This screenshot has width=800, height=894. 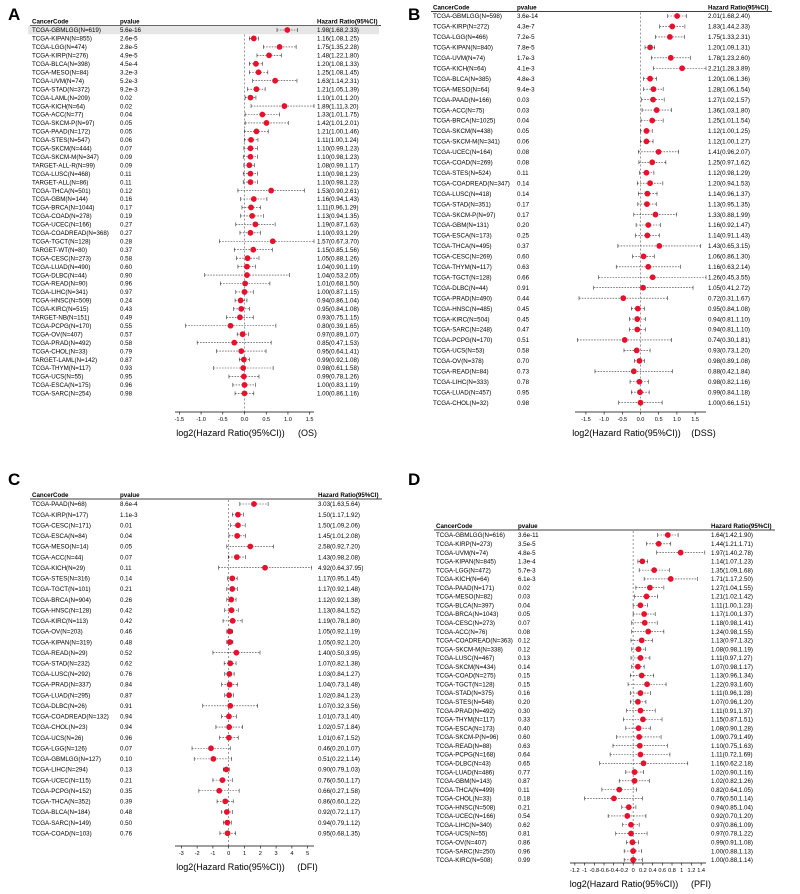 I want to click on pvalue-label: 0.14, so click(x=523, y=194).